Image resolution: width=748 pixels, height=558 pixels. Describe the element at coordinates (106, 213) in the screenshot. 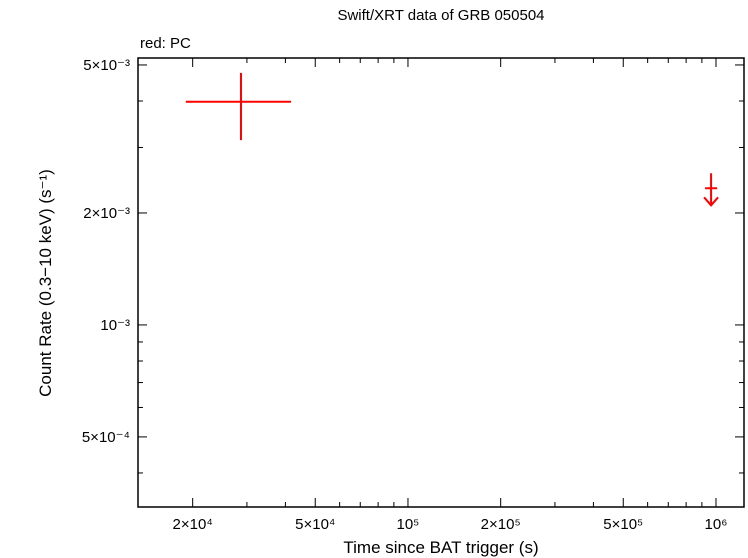

I see `y-tick-label: 2×10⁻³` at that location.